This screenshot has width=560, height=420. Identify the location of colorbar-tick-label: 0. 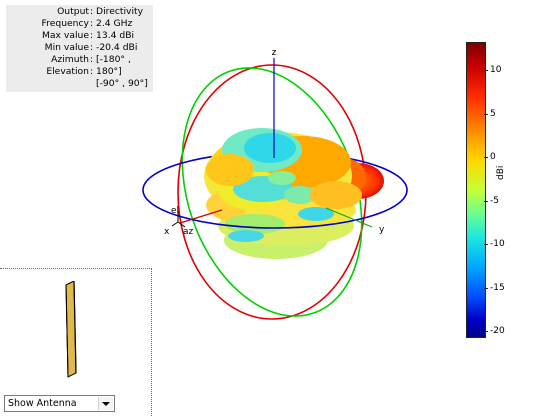
(493, 157).